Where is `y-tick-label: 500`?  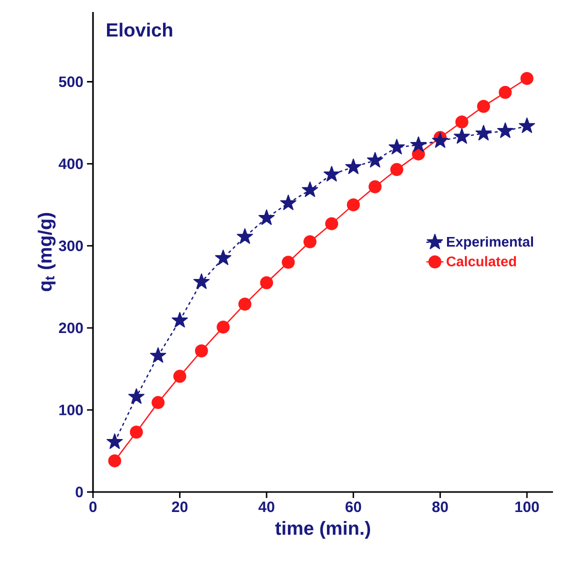 y-tick-label: 500 is located at coordinates (70, 82).